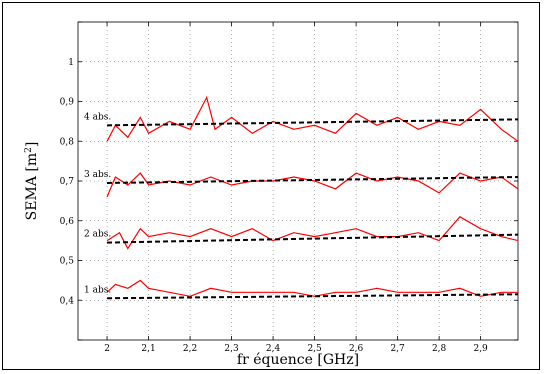  I want to click on x-tick-label: 2,2, so click(190, 349).